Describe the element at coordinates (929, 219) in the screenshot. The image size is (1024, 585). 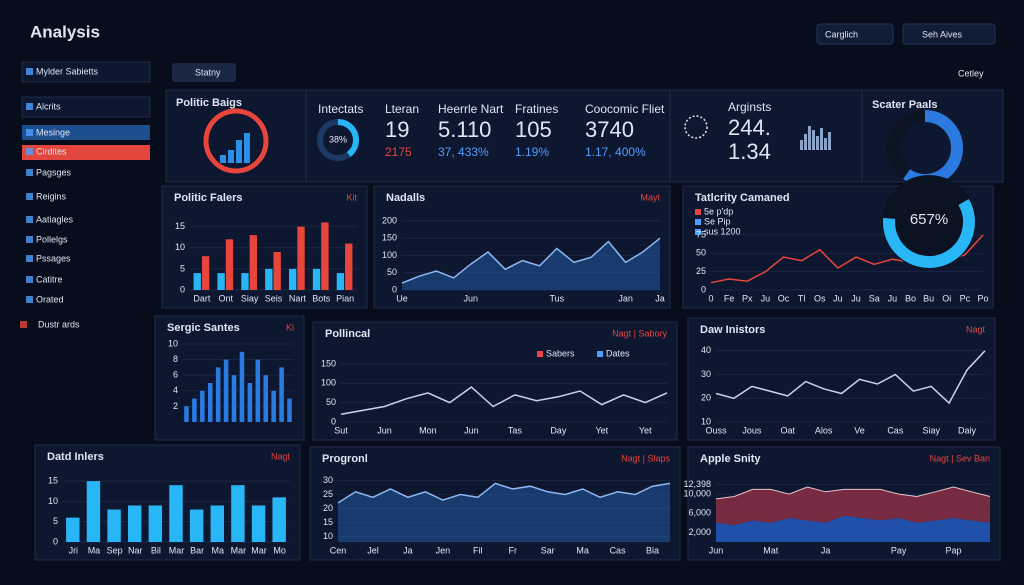
I see `overlay-label: 657%` at that location.